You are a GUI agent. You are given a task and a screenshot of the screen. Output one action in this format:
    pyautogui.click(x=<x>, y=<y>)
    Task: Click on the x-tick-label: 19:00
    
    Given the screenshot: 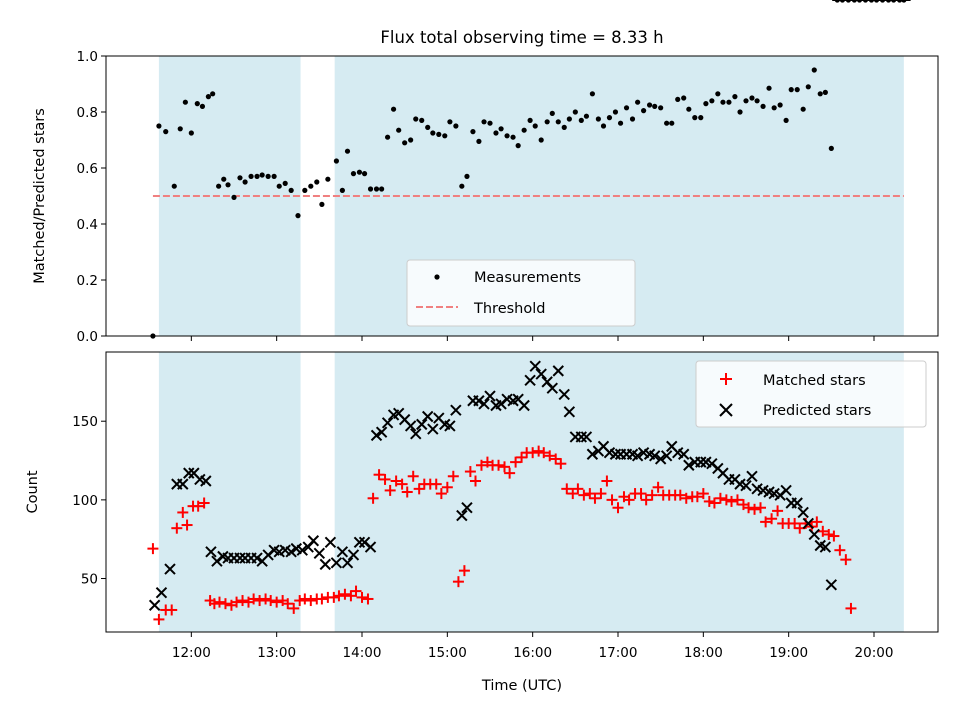 What is the action you would take?
    pyautogui.click(x=788, y=653)
    